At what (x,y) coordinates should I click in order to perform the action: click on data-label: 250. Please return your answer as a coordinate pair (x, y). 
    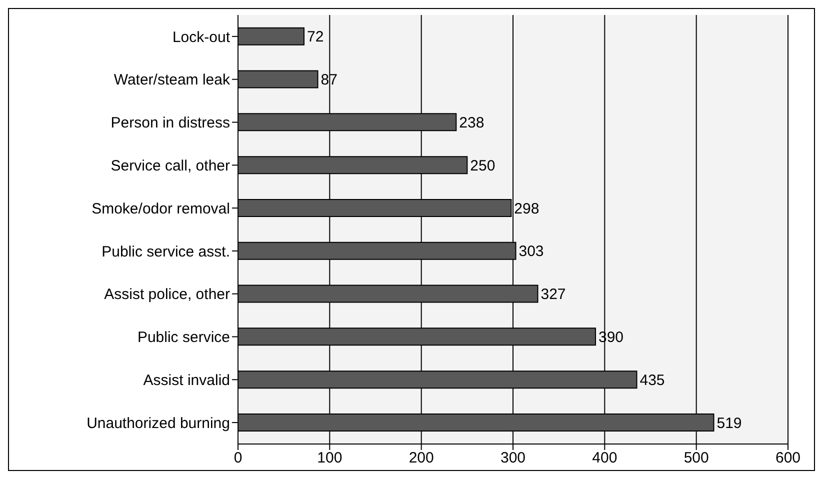
    Looking at the image, I should click on (483, 165).